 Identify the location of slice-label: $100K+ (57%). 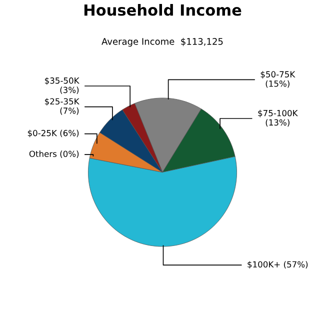
(278, 265).